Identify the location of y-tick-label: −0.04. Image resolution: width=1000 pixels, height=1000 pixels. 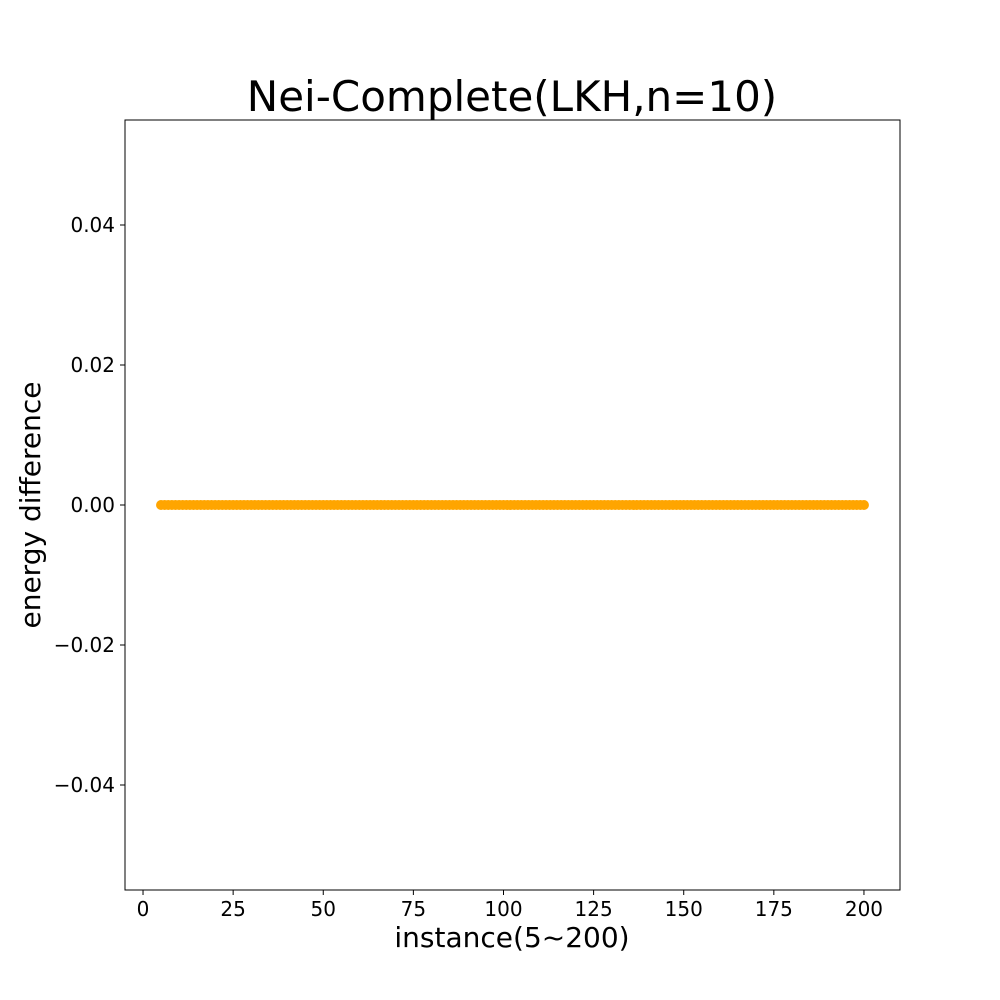
(84, 785).